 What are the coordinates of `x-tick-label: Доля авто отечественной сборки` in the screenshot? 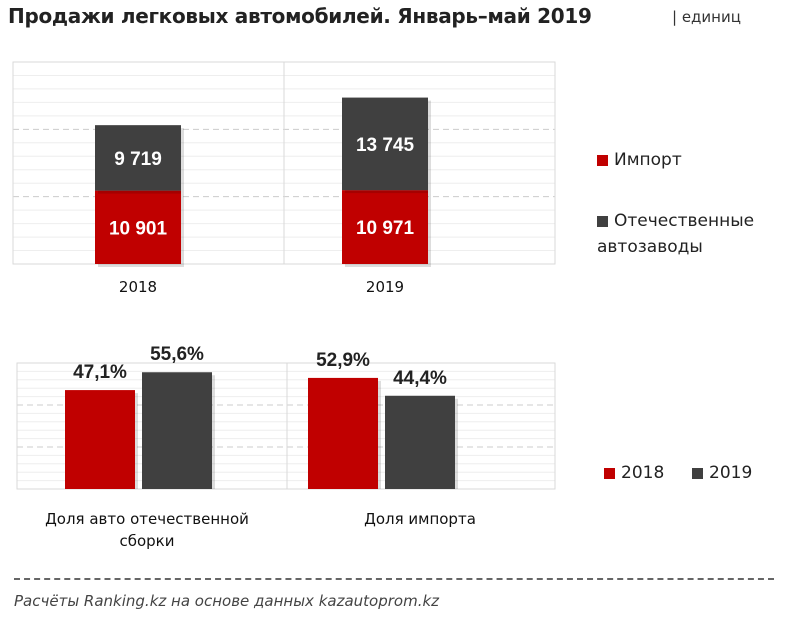 It's located at (147, 530).